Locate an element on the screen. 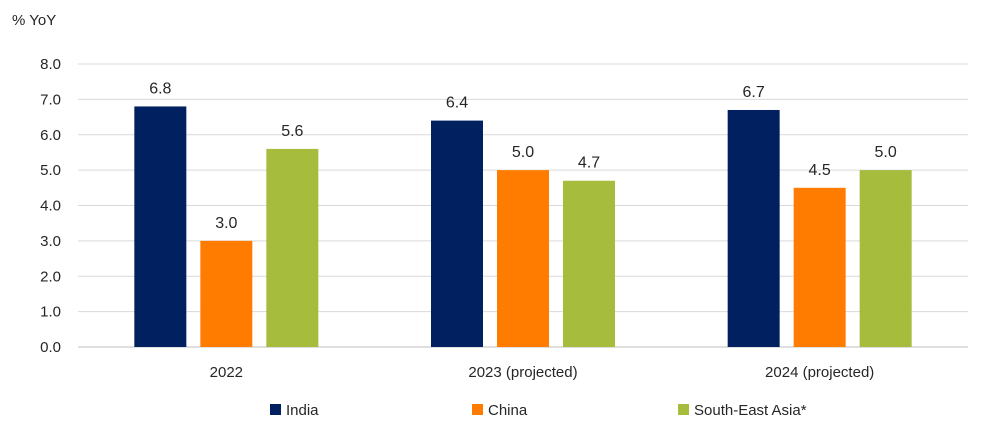  data-label: 6.7 is located at coordinates (754, 92).